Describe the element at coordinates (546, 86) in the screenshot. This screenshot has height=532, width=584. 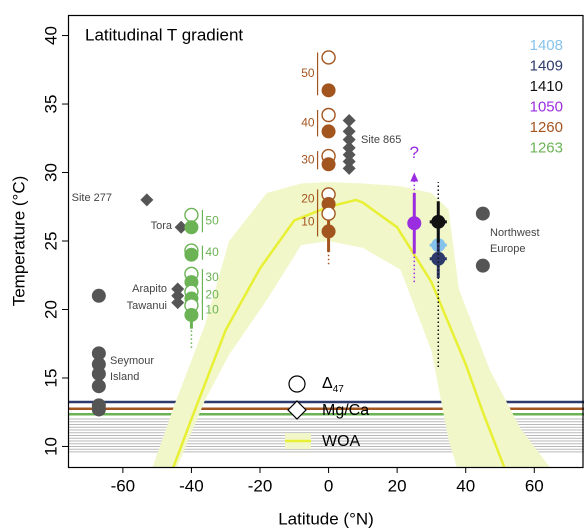
I see `legend-label: 1410` at that location.